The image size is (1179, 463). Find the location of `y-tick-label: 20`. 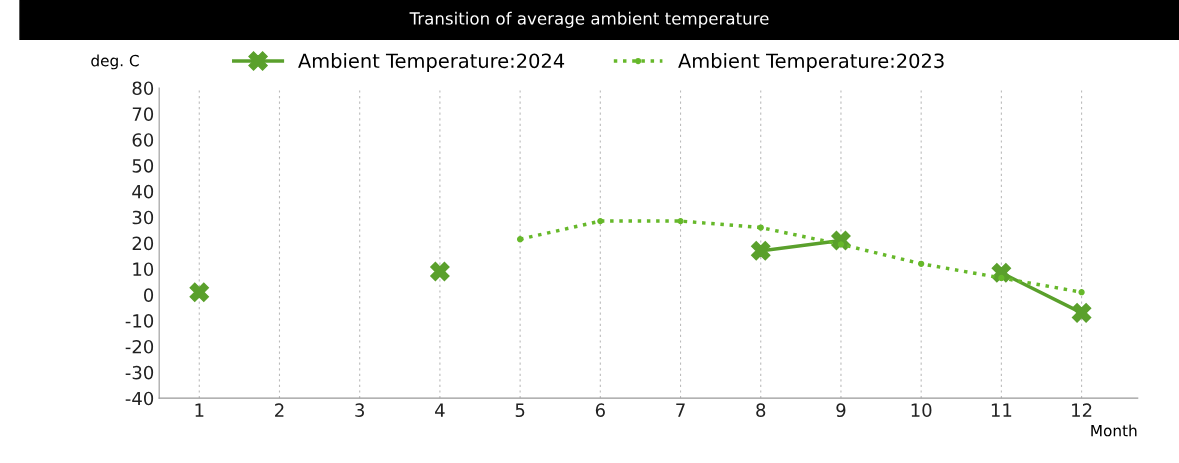

y-tick-label: 20 is located at coordinates (143, 243).